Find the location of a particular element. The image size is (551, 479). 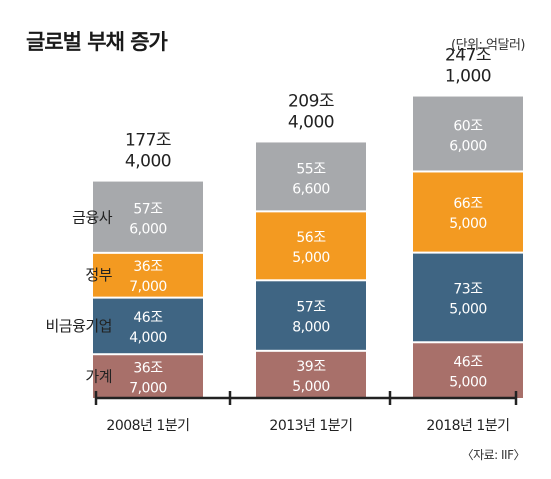

bar-금융사-2 is located at coordinates (468, 133).